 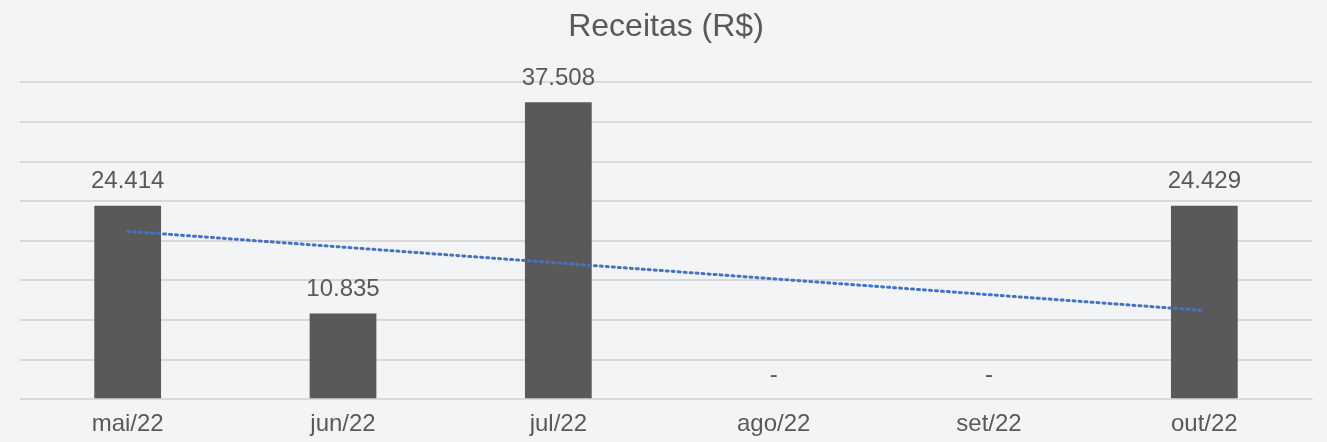 What do you see at coordinates (773, 423) in the screenshot?
I see `x-tick-label: ago/22` at bounding box center [773, 423].